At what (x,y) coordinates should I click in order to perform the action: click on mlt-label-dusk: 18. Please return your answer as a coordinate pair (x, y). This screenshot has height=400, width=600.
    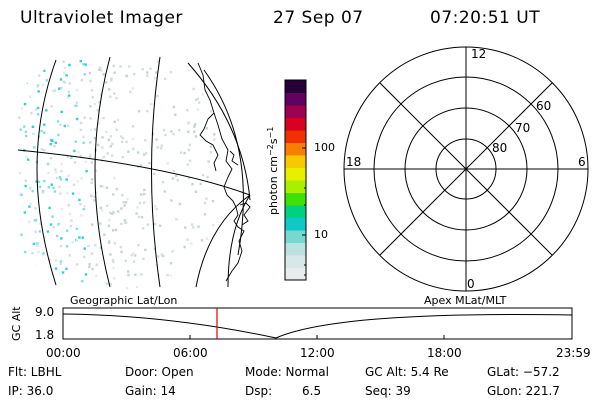
    Looking at the image, I should click on (353, 162).